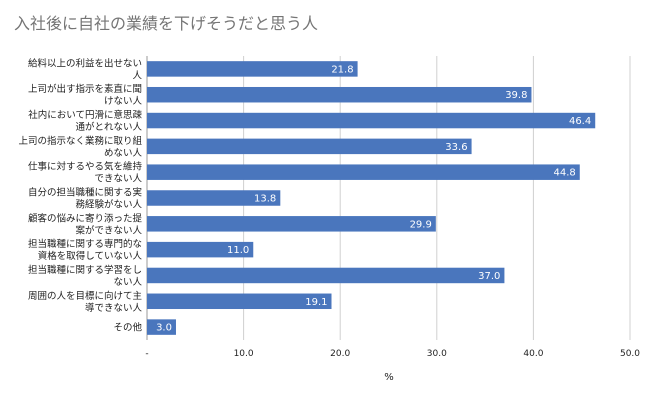 Image resolution: width=650 pixels, height=403 pixels. I want to click on category-label: 上司が出す指示を素直に聞, so click(85, 89).